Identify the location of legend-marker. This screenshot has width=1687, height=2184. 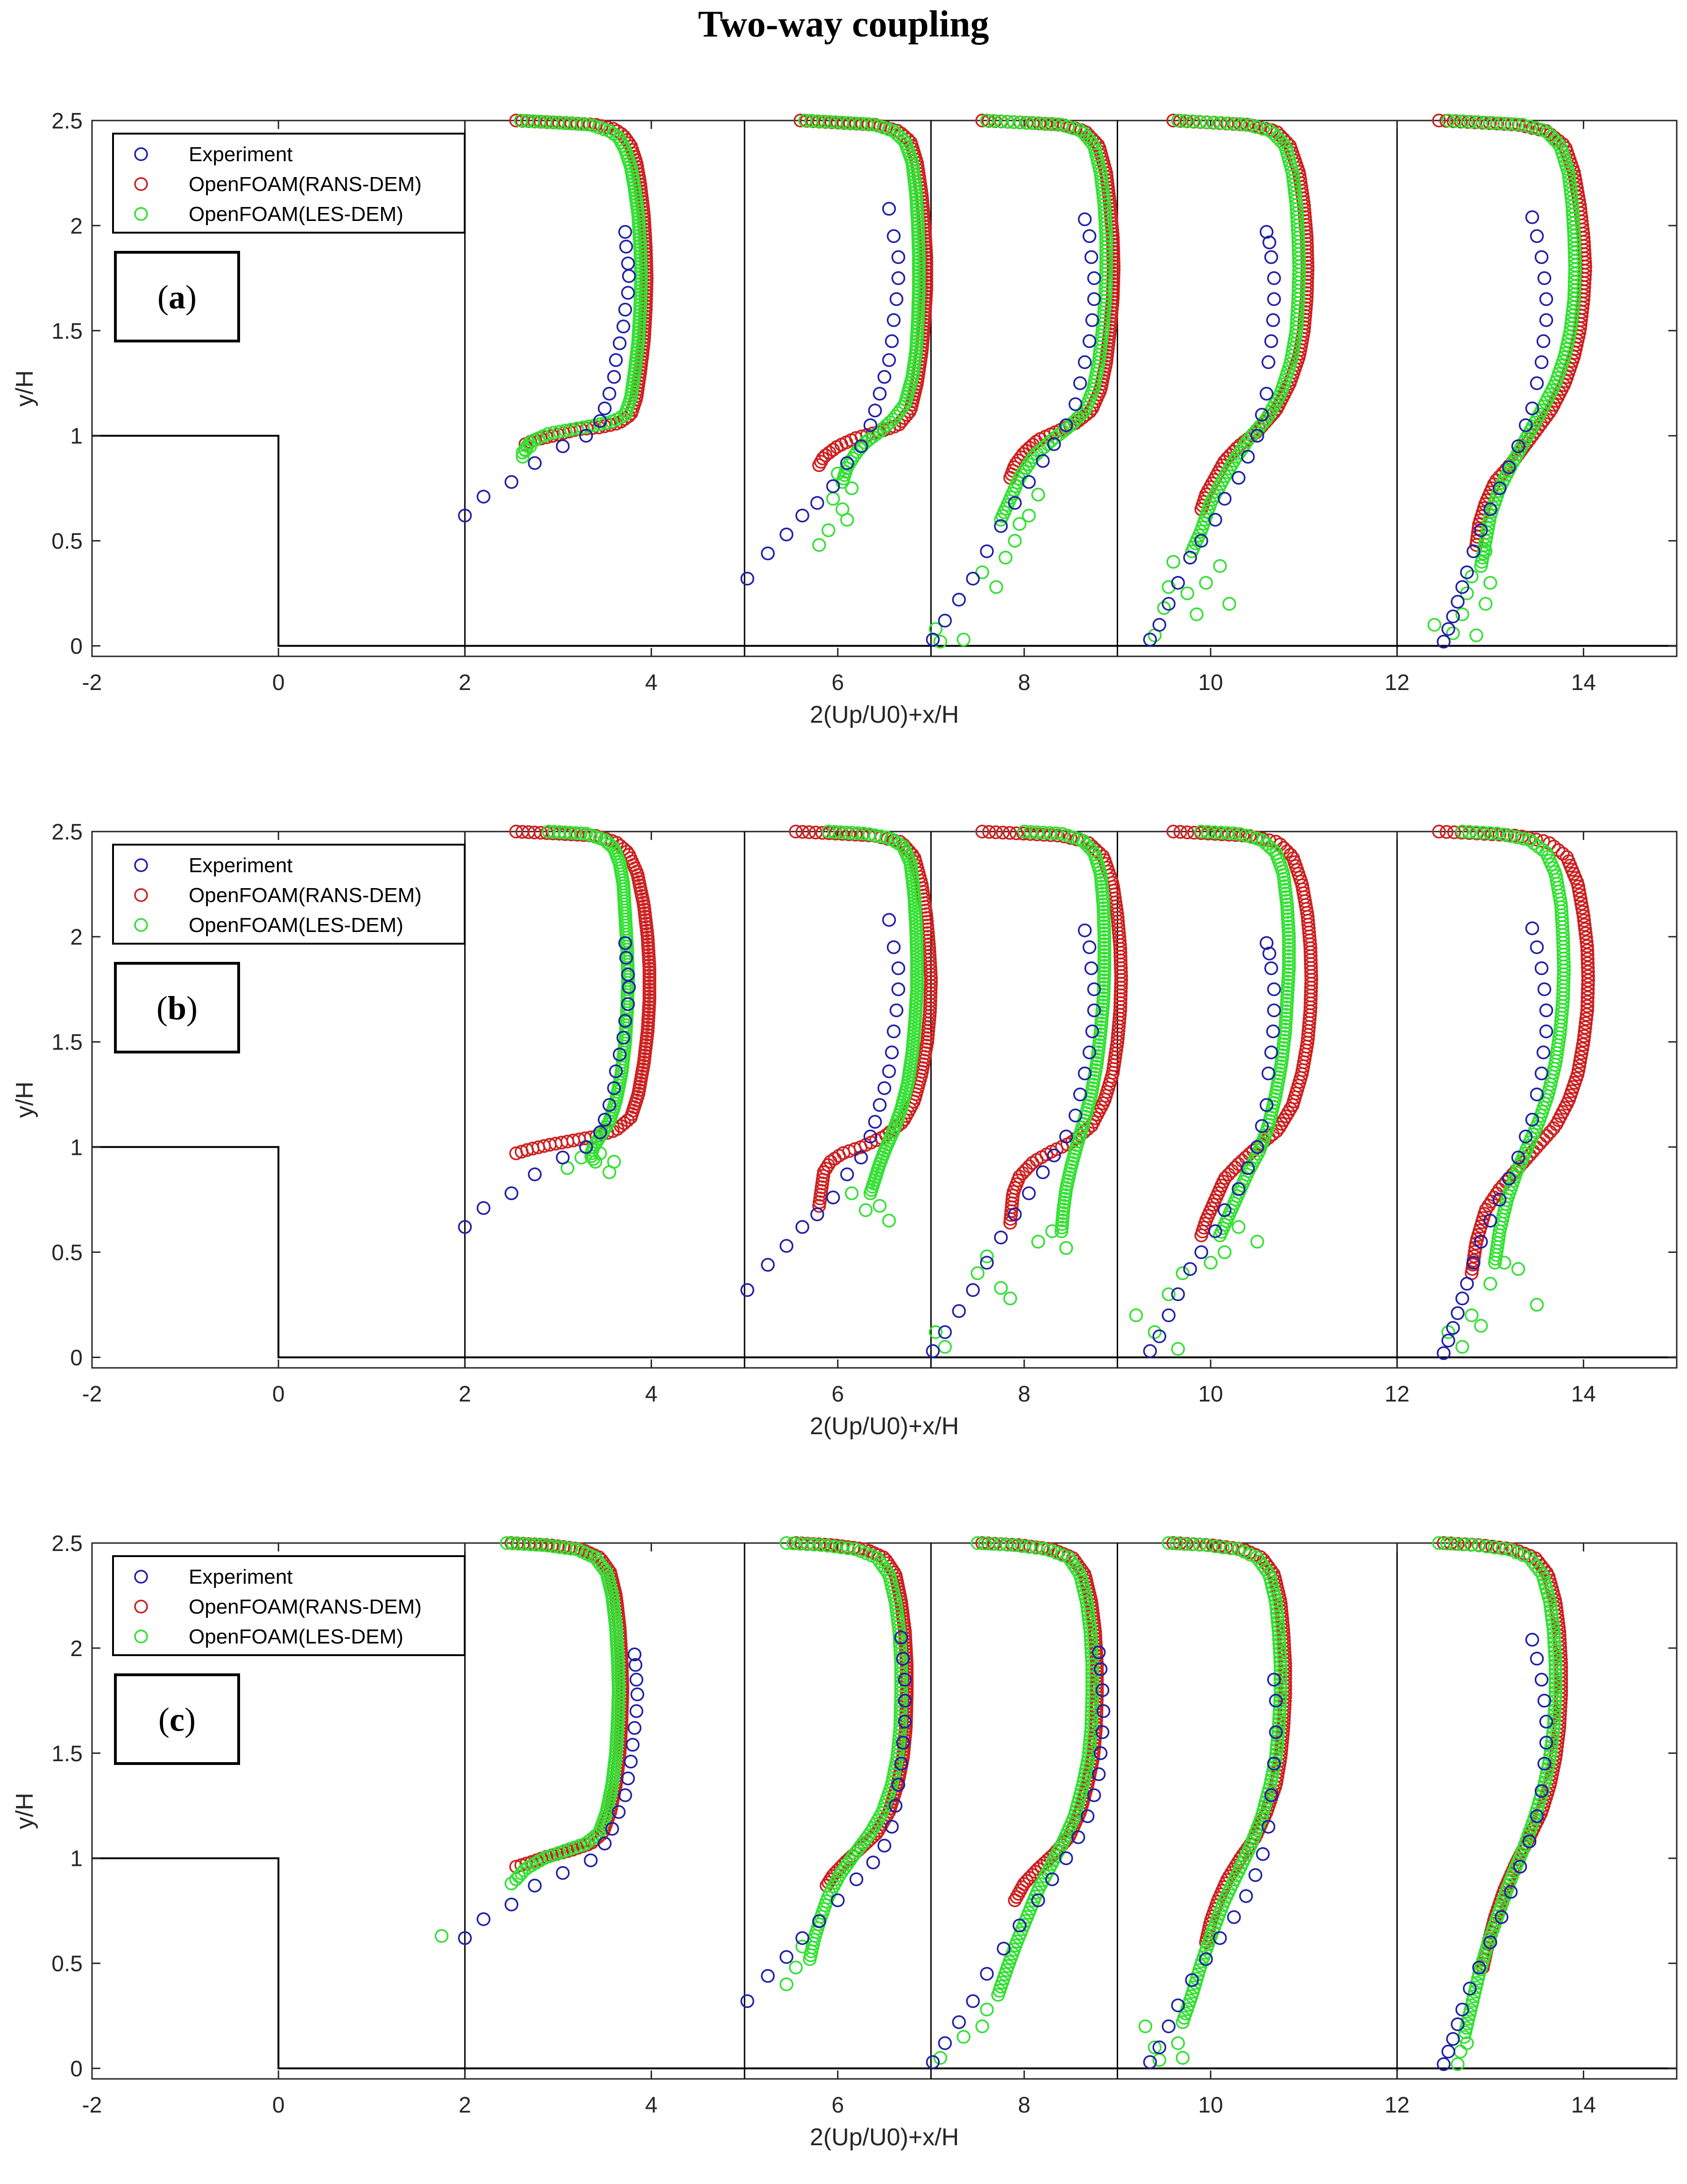
(141, 925).